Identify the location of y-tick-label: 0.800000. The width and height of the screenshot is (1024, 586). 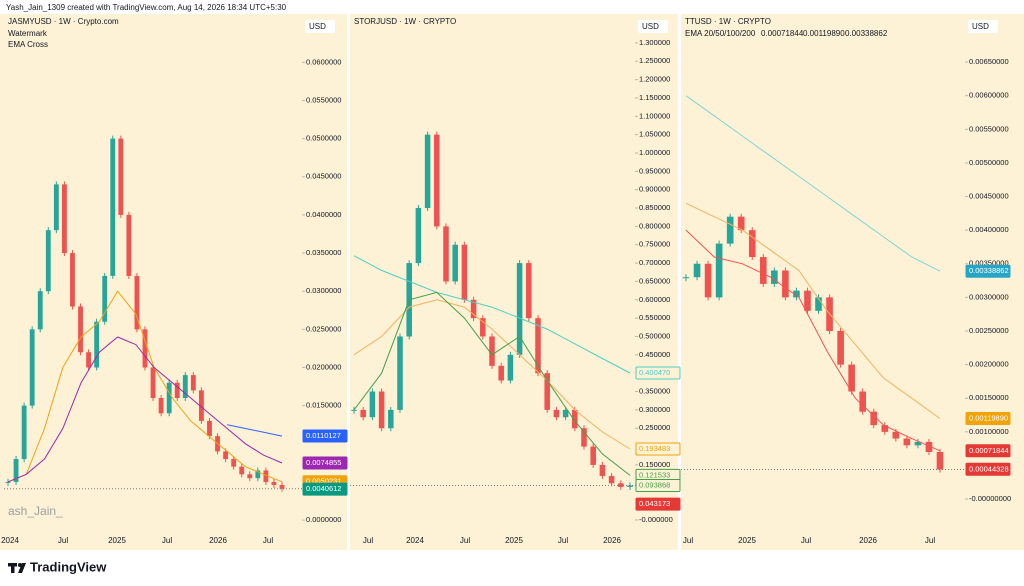
(654, 225).